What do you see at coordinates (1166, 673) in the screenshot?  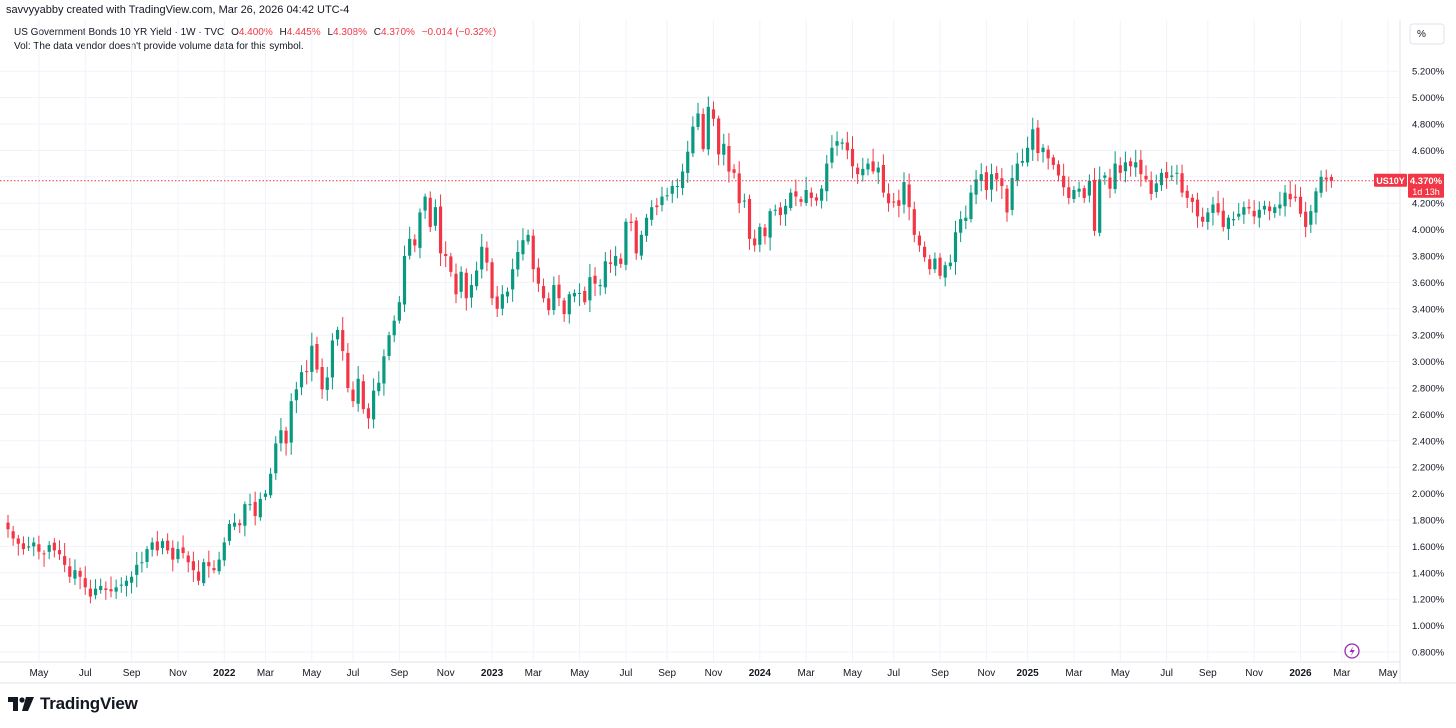 I see `x-tick-label: Jul` at bounding box center [1166, 673].